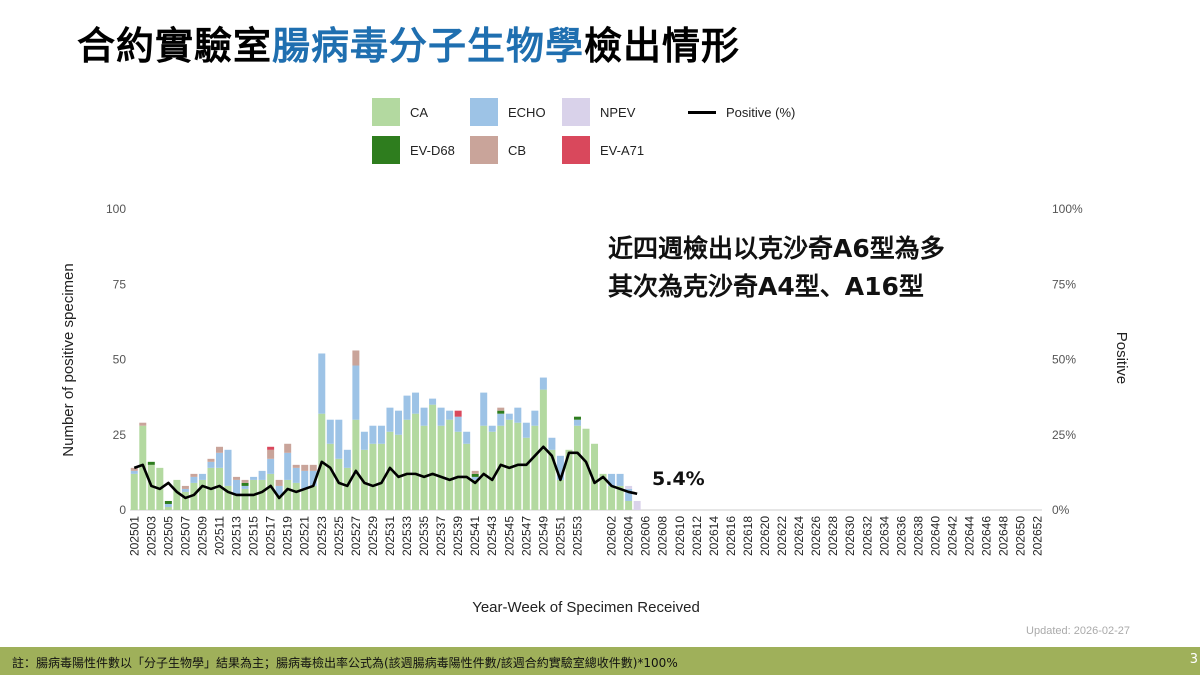  What do you see at coordinates (386, 150) in the screenshot?
I see `legend-swatch-ev-d68` at bounding box center [386, 150].